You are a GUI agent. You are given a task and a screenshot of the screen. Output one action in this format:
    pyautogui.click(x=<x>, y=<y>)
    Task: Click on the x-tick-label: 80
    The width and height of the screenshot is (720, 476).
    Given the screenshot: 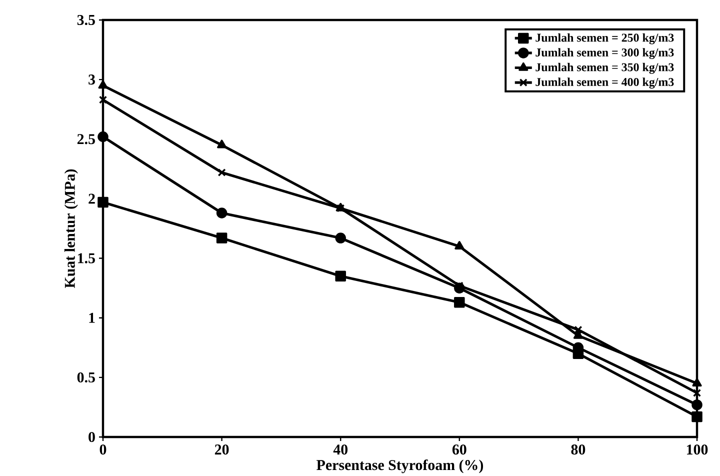 What is the action you would take?
    pyautogui.click(x=578, y=449)
    